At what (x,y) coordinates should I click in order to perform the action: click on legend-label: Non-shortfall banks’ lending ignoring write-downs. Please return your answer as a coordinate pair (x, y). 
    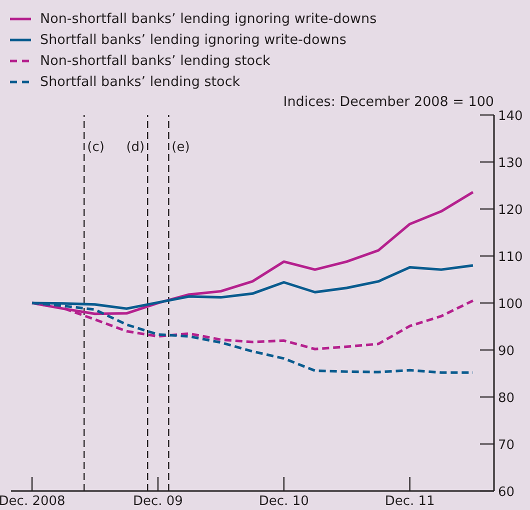
    Looking at the image, I should click on (208, 18).